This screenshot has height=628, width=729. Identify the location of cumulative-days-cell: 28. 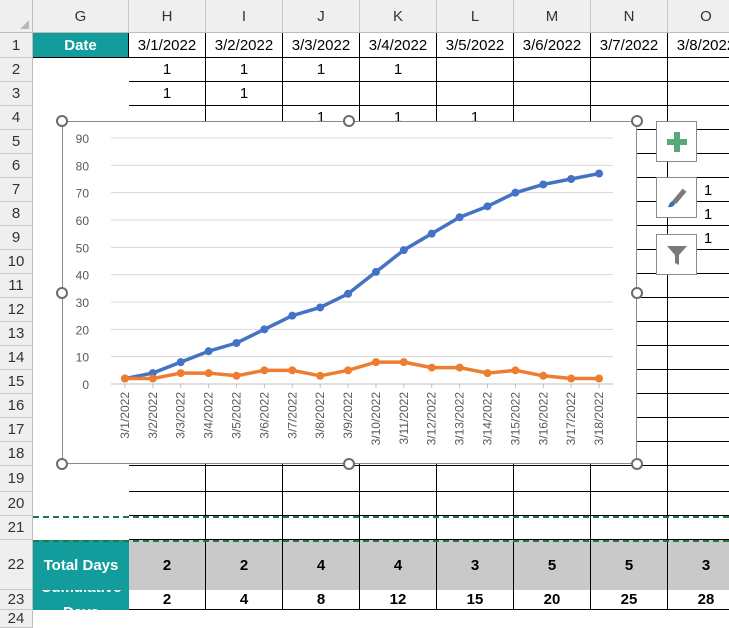
(698, 600).